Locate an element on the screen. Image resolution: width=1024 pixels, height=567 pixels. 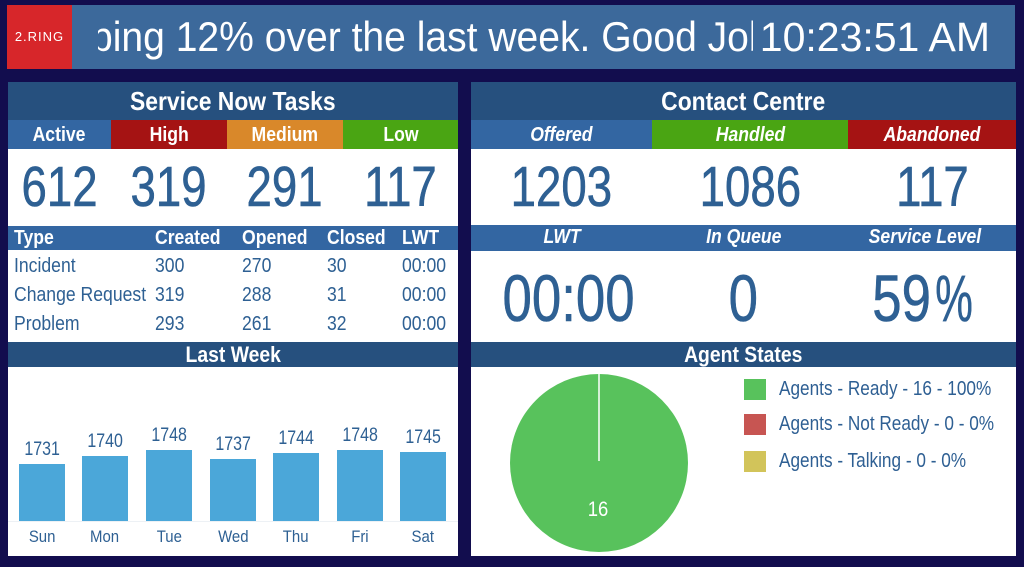
svg-text: 16 is located at coordinates (598, 509).